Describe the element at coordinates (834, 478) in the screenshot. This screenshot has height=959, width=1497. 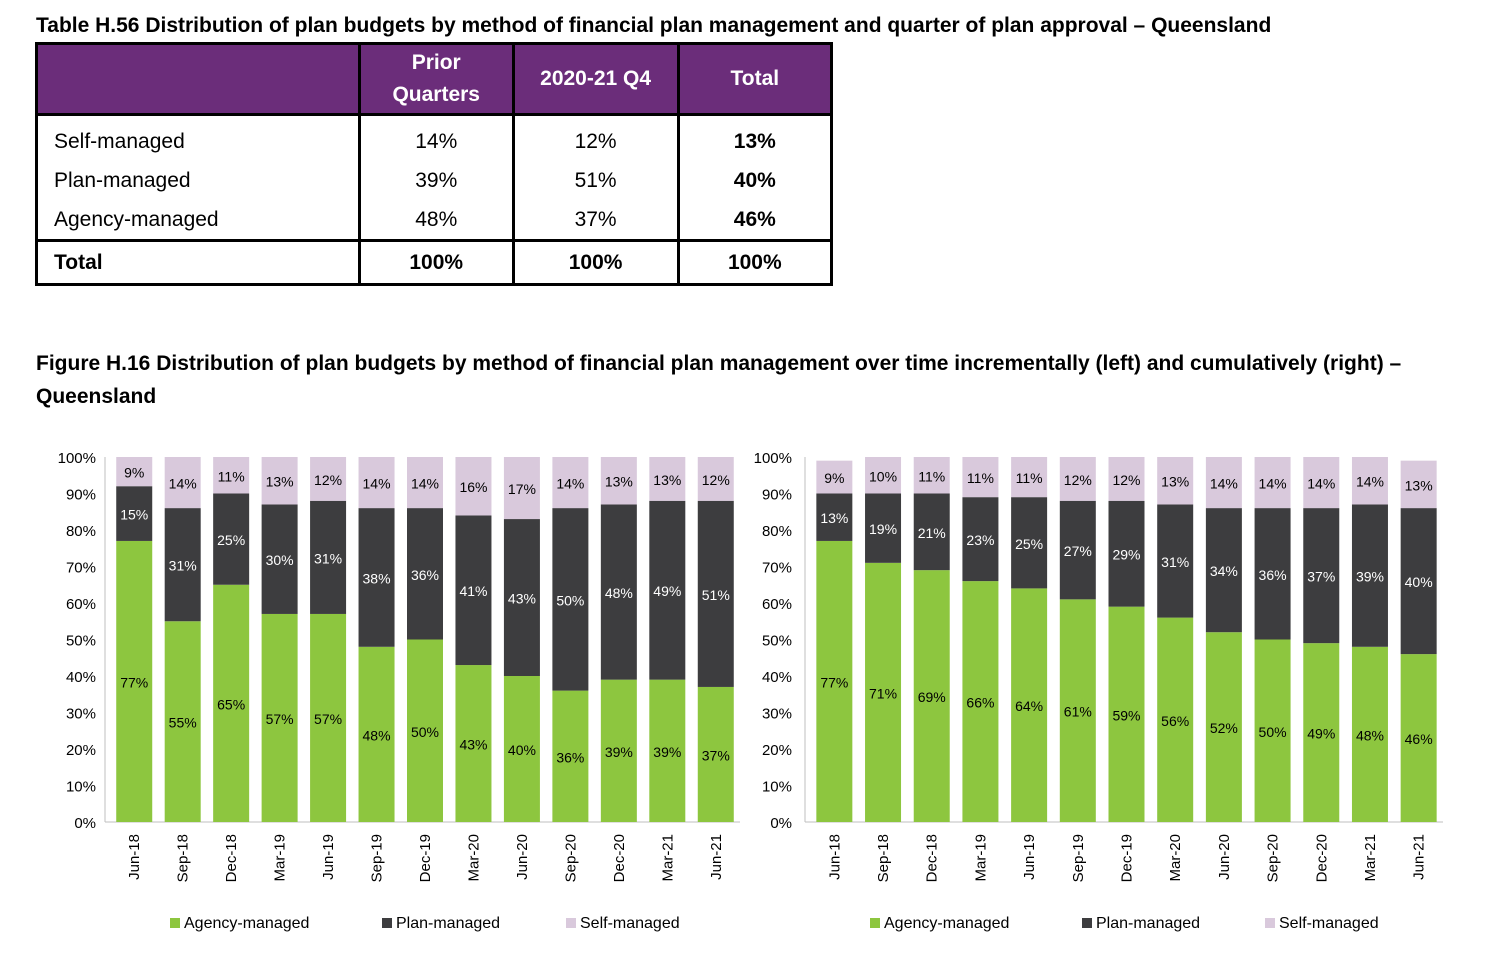
I see `data-label: 9%` at that location.